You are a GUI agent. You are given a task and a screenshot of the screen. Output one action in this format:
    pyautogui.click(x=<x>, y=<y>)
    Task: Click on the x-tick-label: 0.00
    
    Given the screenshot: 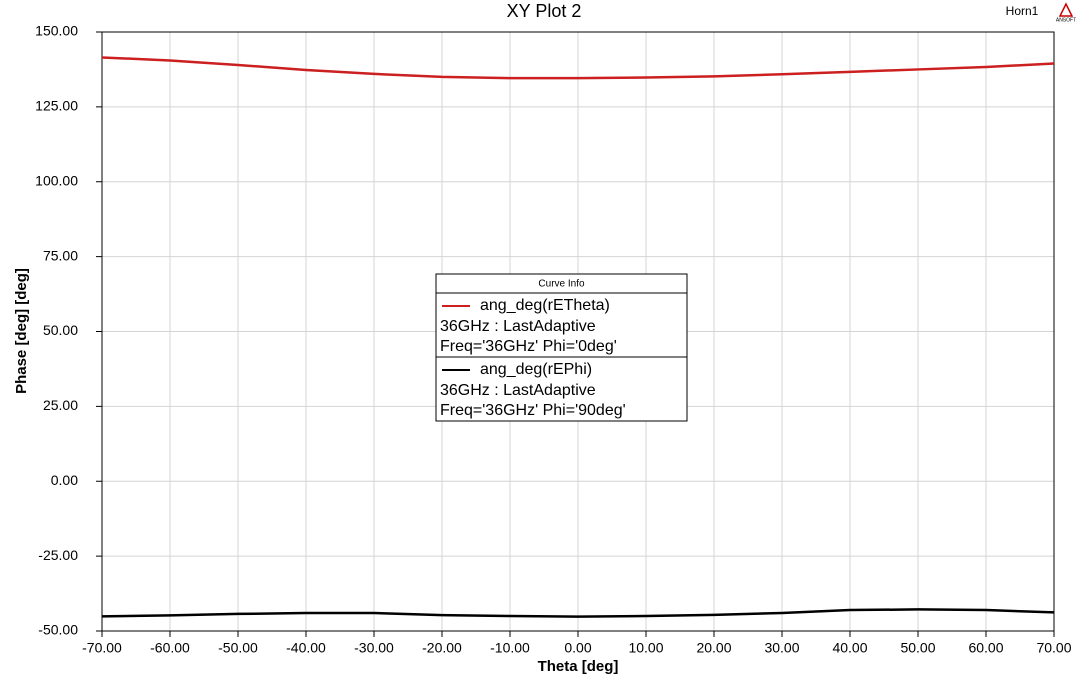 What is the action you would take?
    pyautogui.click(x=577, y=648)
    